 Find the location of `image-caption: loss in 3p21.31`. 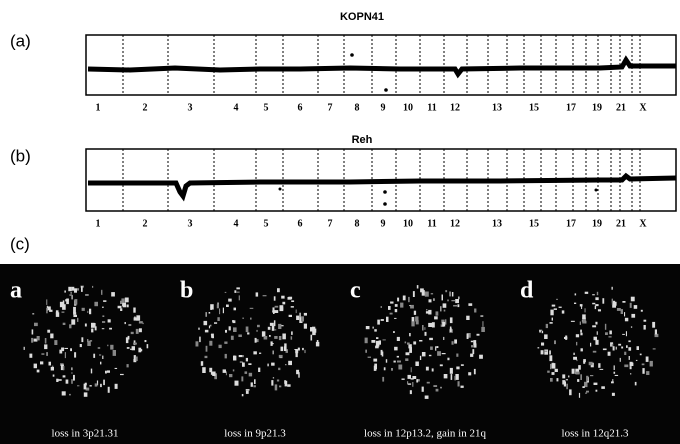

image-caption: loss in 3p21.31 is located at coordinates (85, 434).